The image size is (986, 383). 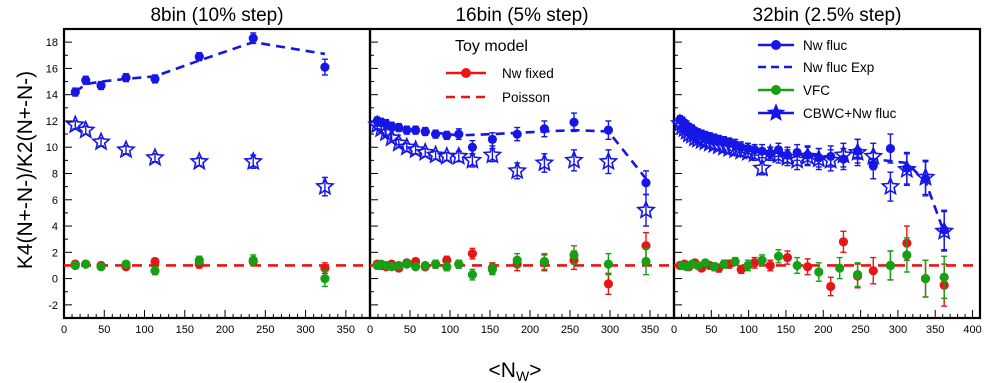 What do you see at coordinates (55, 201) in the screenshot?
I see `y-tick-label: 6` at bounding box center [55, 201].